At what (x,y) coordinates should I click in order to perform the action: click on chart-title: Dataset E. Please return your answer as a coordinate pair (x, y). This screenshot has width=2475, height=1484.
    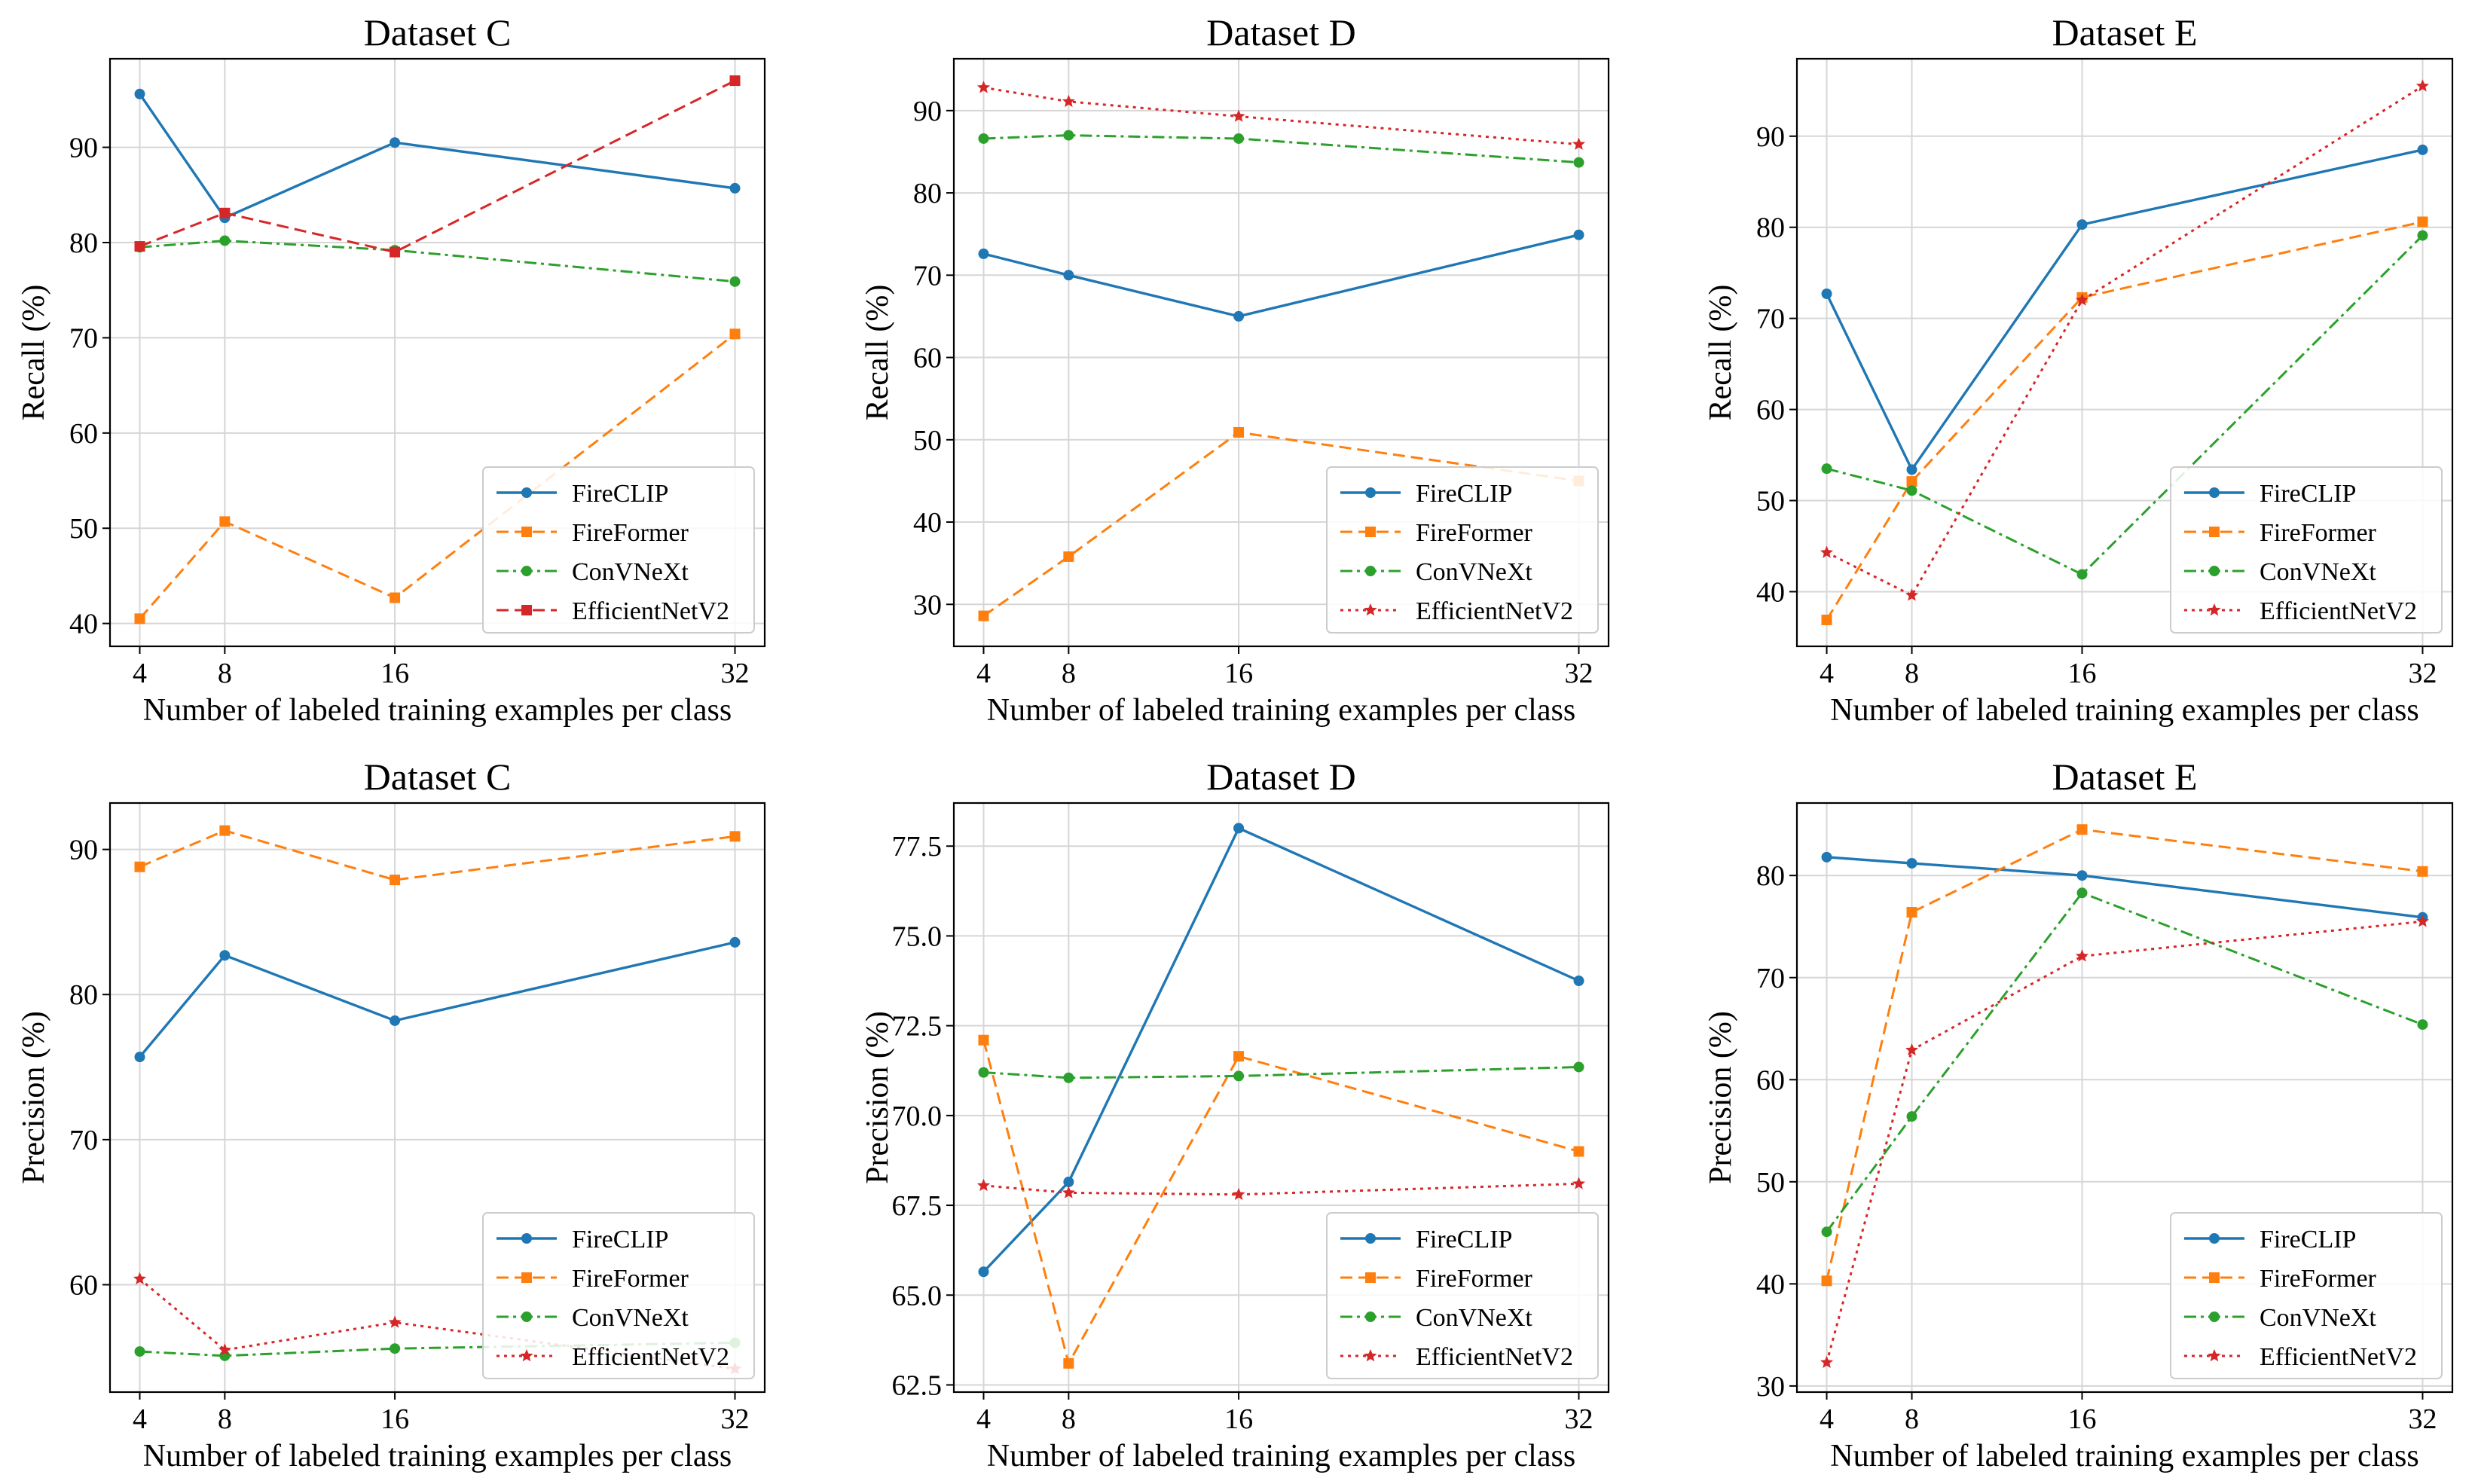
    Looking at the image, I should click on (2125, 777).